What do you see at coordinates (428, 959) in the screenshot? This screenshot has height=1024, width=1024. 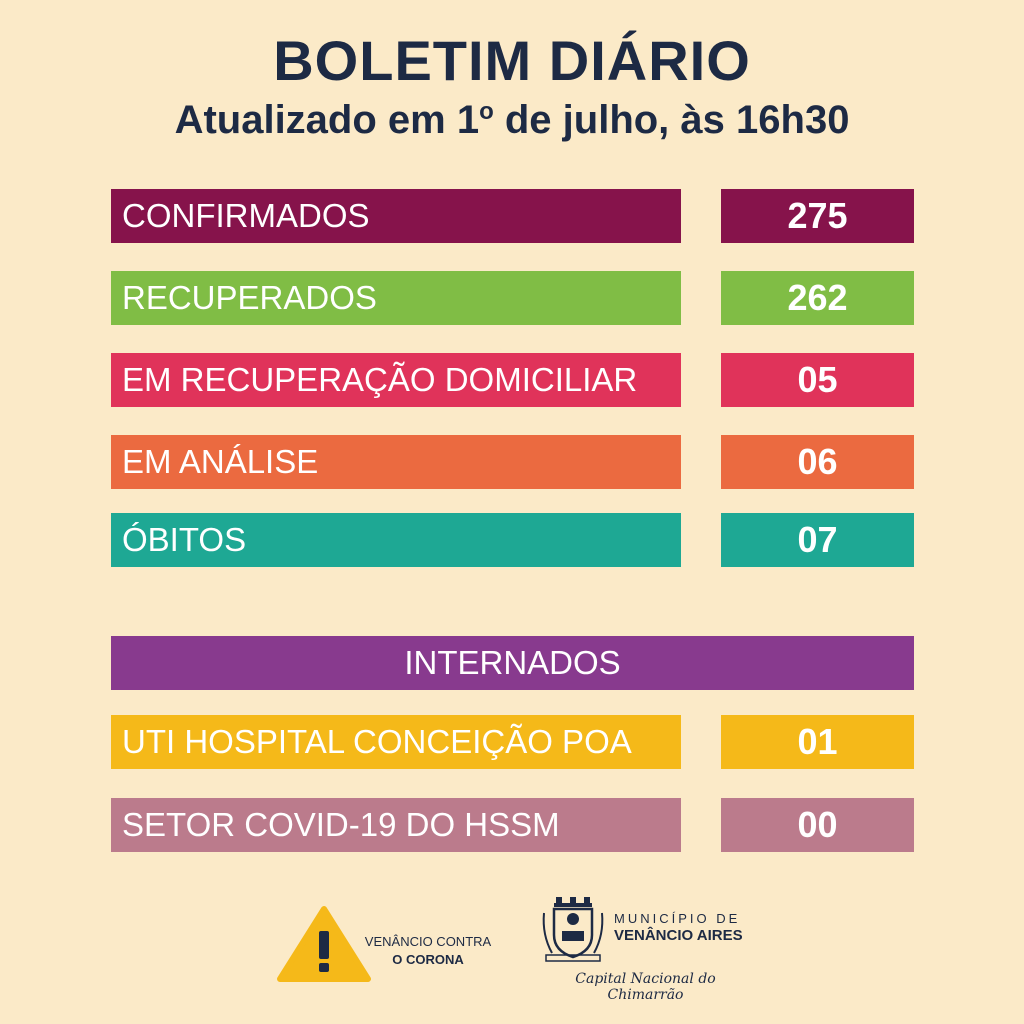 I see `campaign-line-2: O CORONA` at bounding box center [428, 959].